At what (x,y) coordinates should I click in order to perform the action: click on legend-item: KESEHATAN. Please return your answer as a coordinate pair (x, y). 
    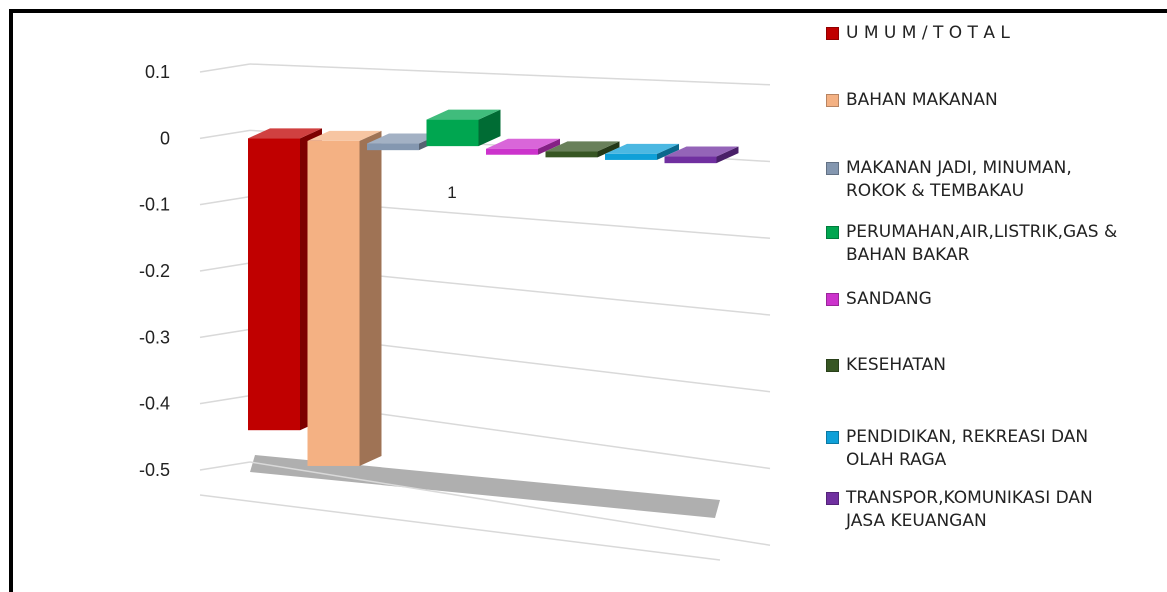
    Looking at the image, I should click on (991, 365).